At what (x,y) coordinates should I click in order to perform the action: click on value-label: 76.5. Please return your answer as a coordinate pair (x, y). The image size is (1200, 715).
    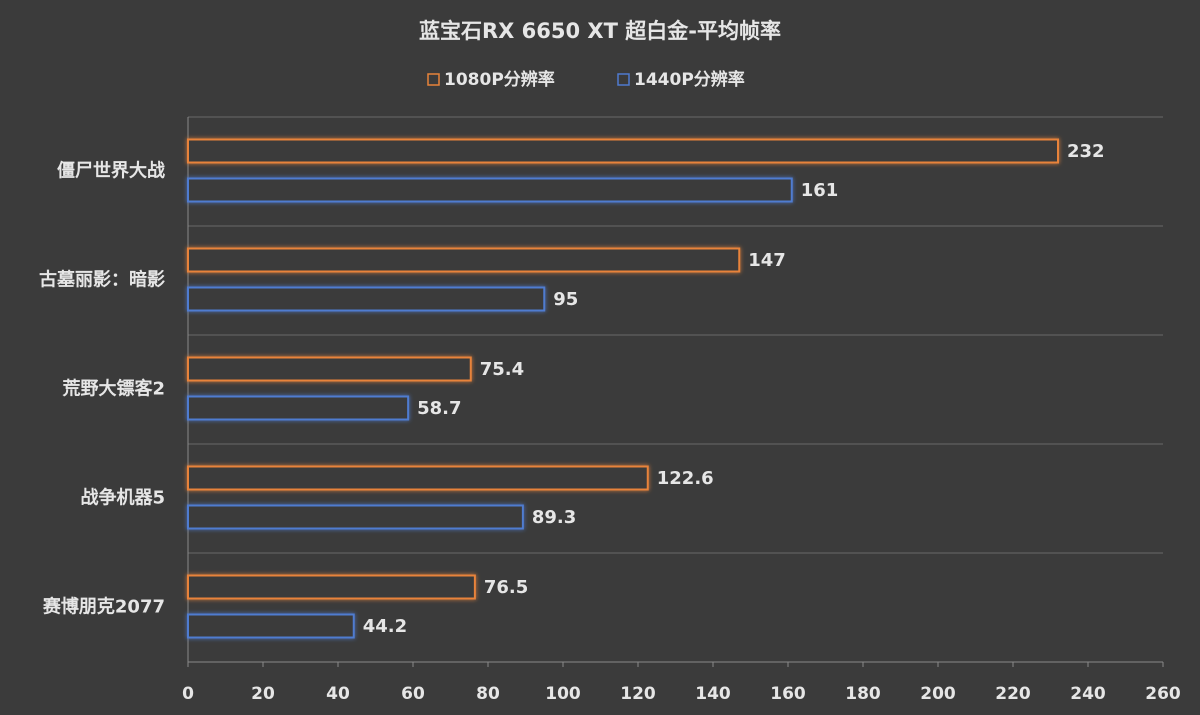
    Looking at the image, I should click on (506, 587).